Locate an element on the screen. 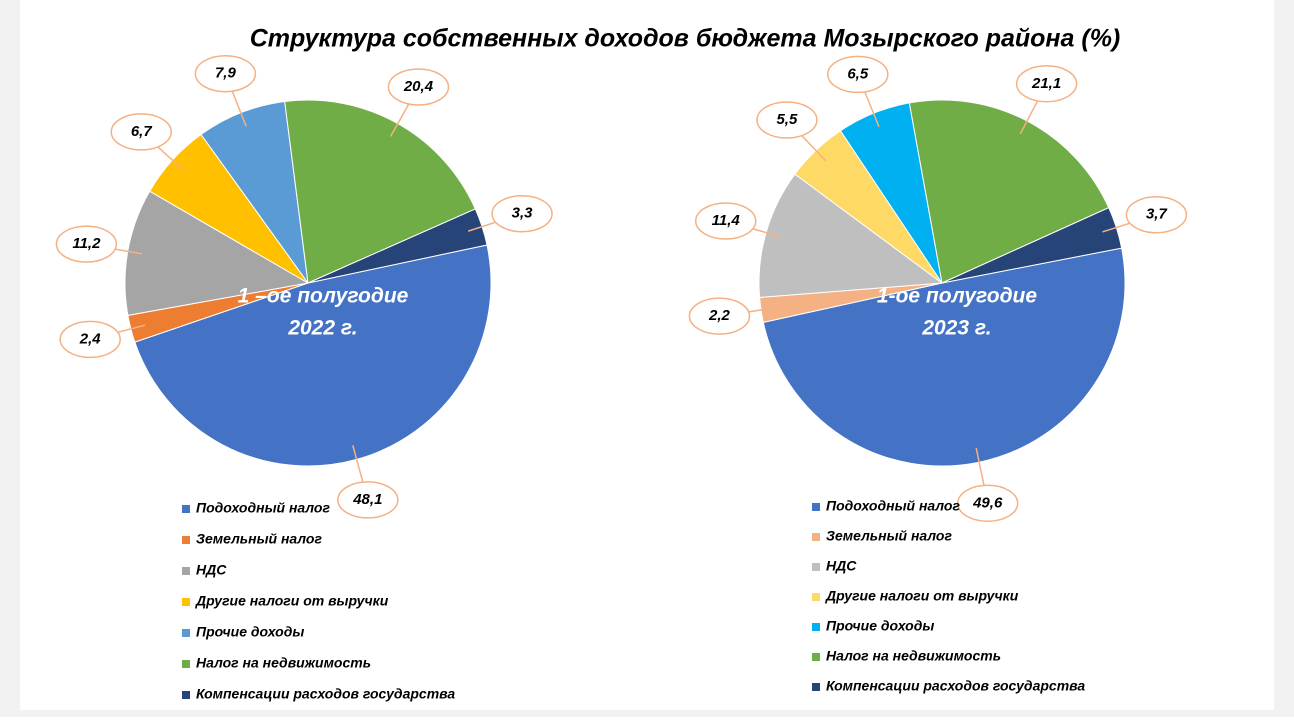  data-label: 7,9 is located at coordinates (226, 73).